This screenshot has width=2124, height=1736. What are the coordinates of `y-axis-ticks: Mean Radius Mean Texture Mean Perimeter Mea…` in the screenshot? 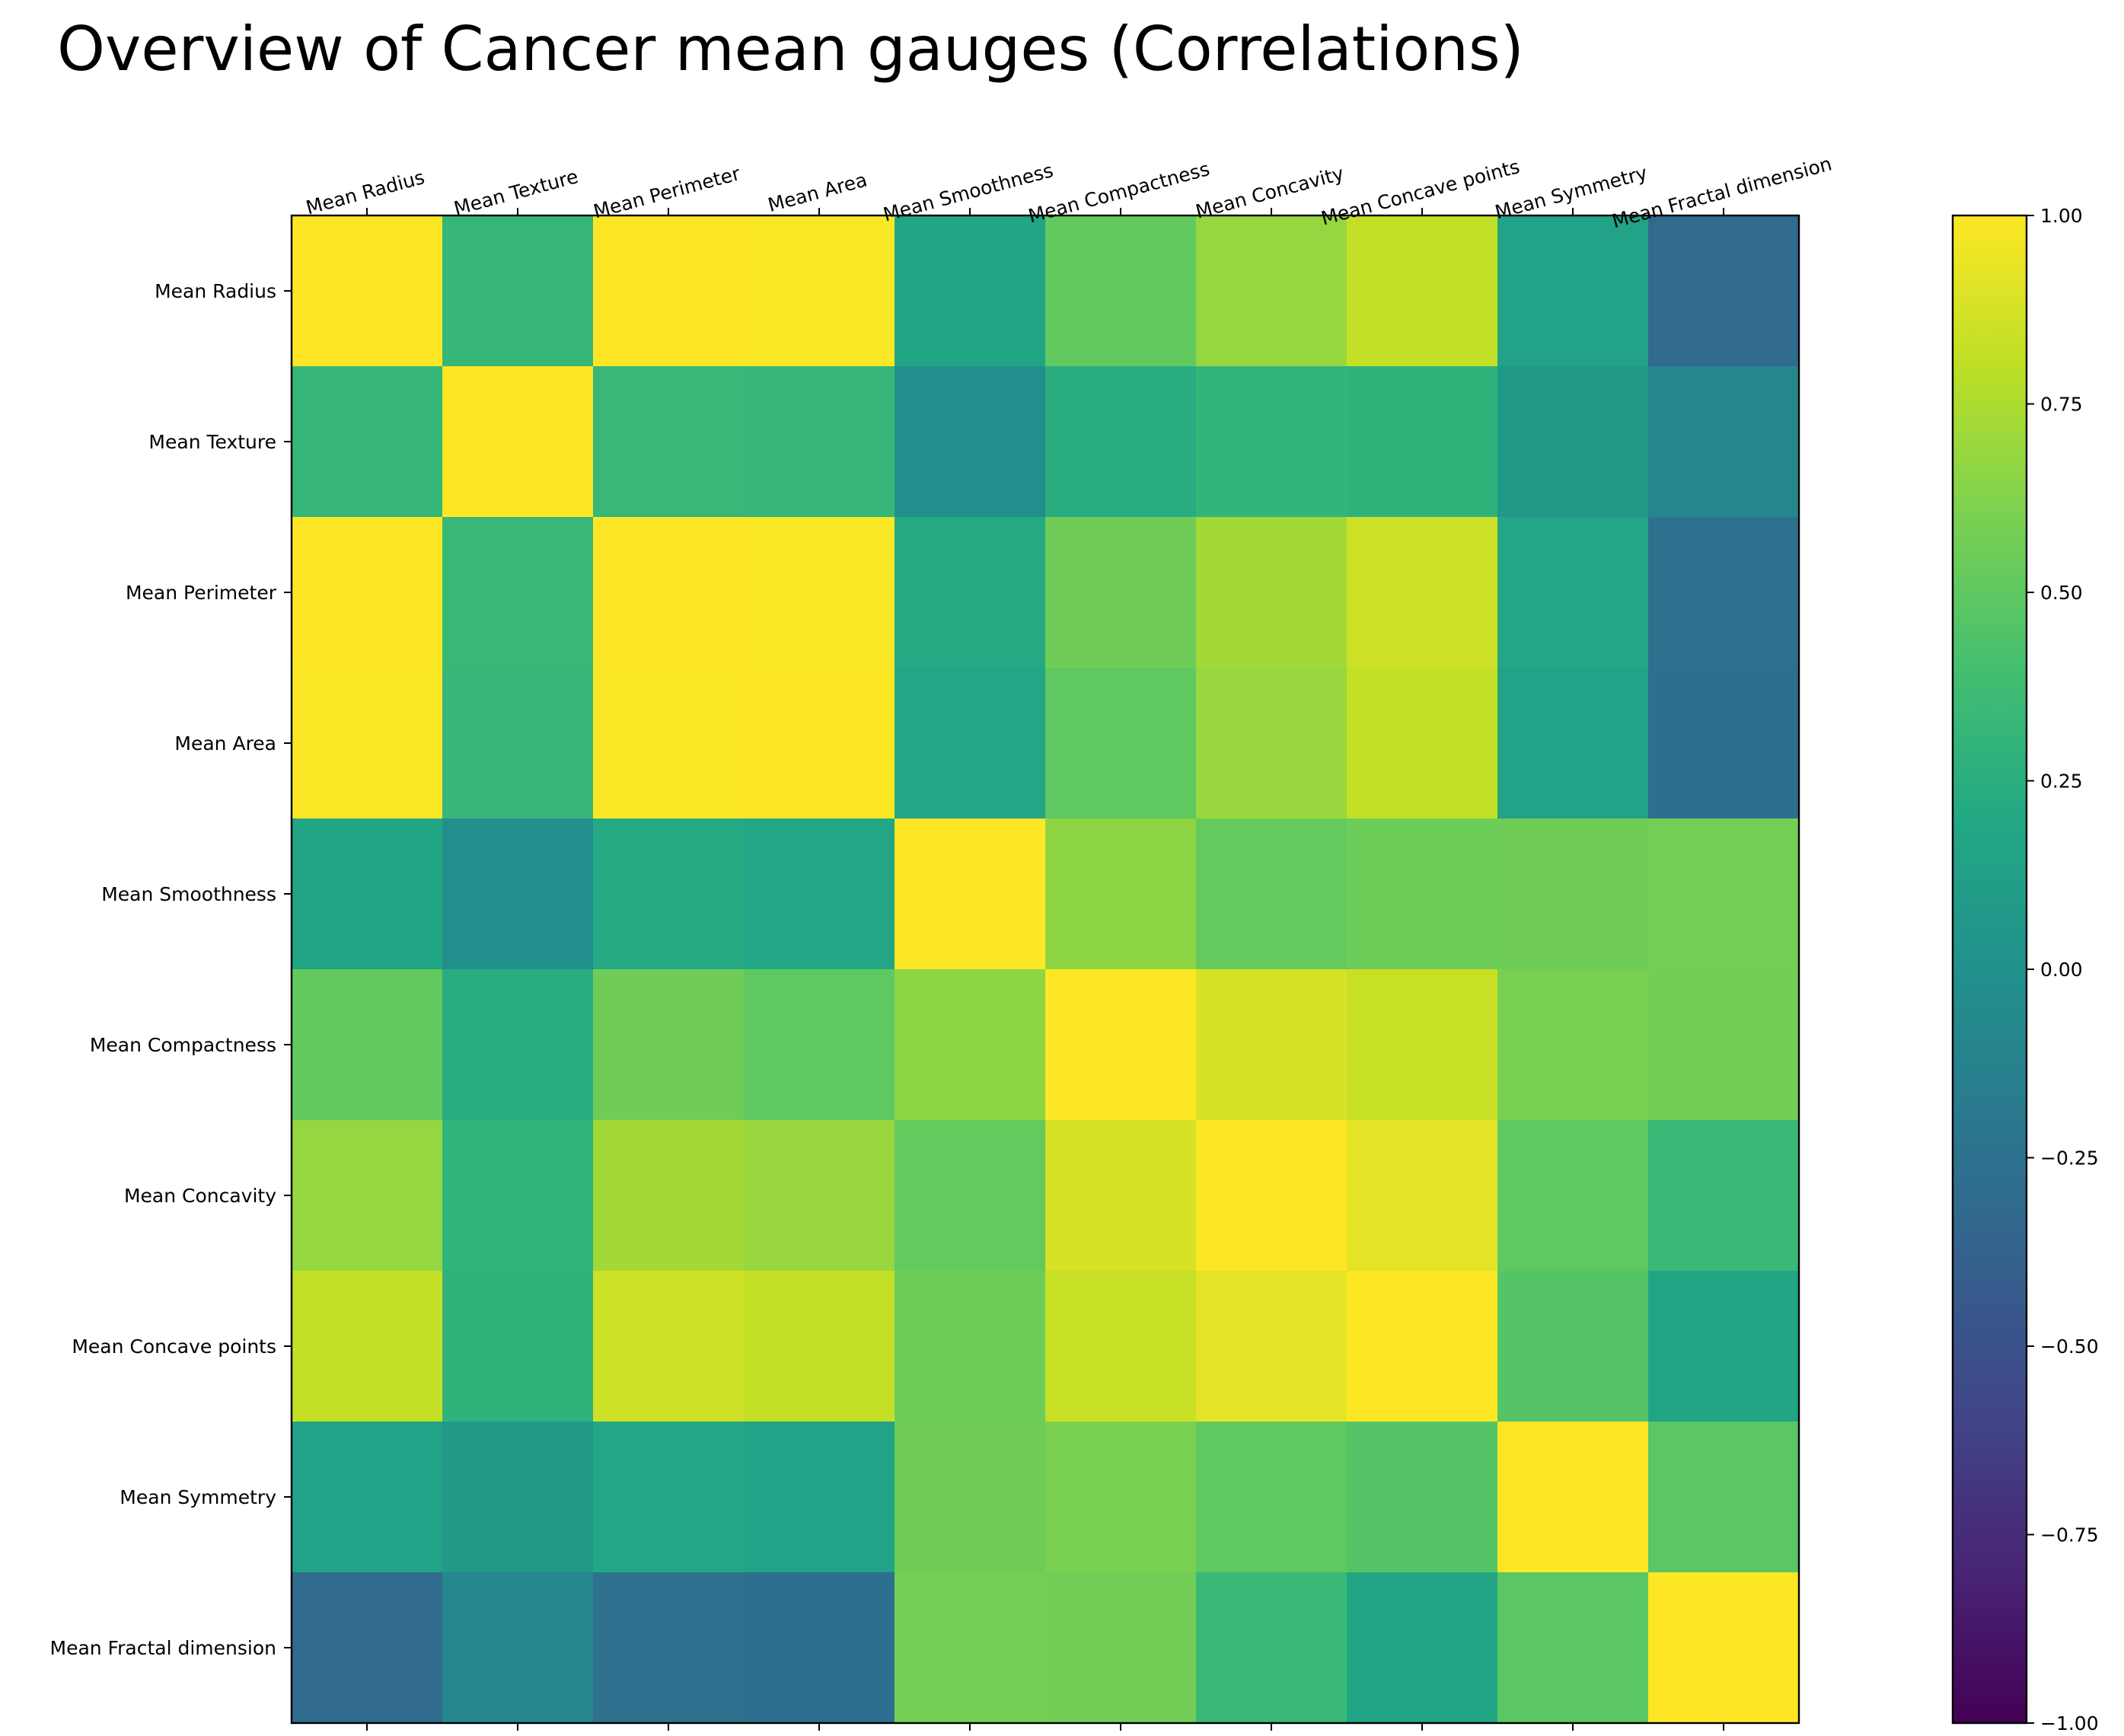 It's located at (171, 969).